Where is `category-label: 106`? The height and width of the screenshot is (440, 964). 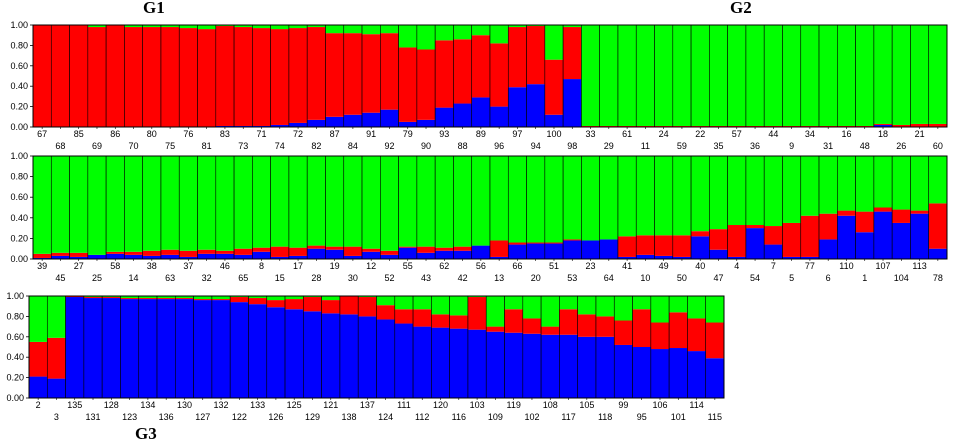 category-label: 106 is located at coordinates (659, 405).